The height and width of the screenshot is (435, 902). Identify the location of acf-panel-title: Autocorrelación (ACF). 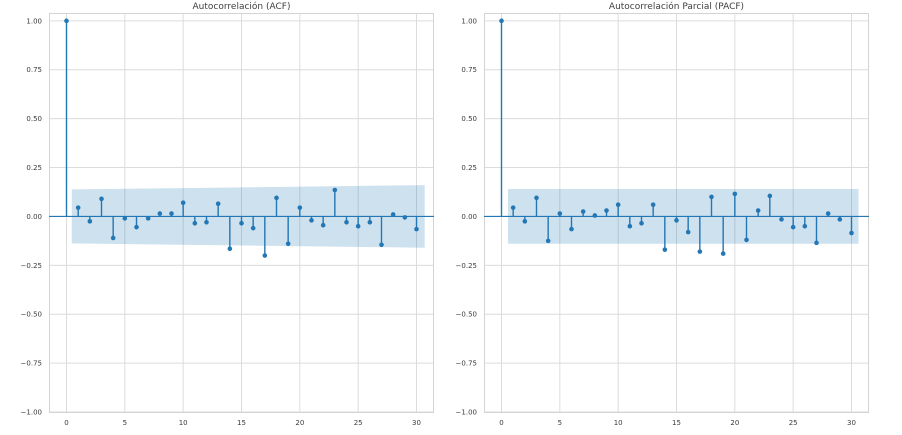
(241, 7).